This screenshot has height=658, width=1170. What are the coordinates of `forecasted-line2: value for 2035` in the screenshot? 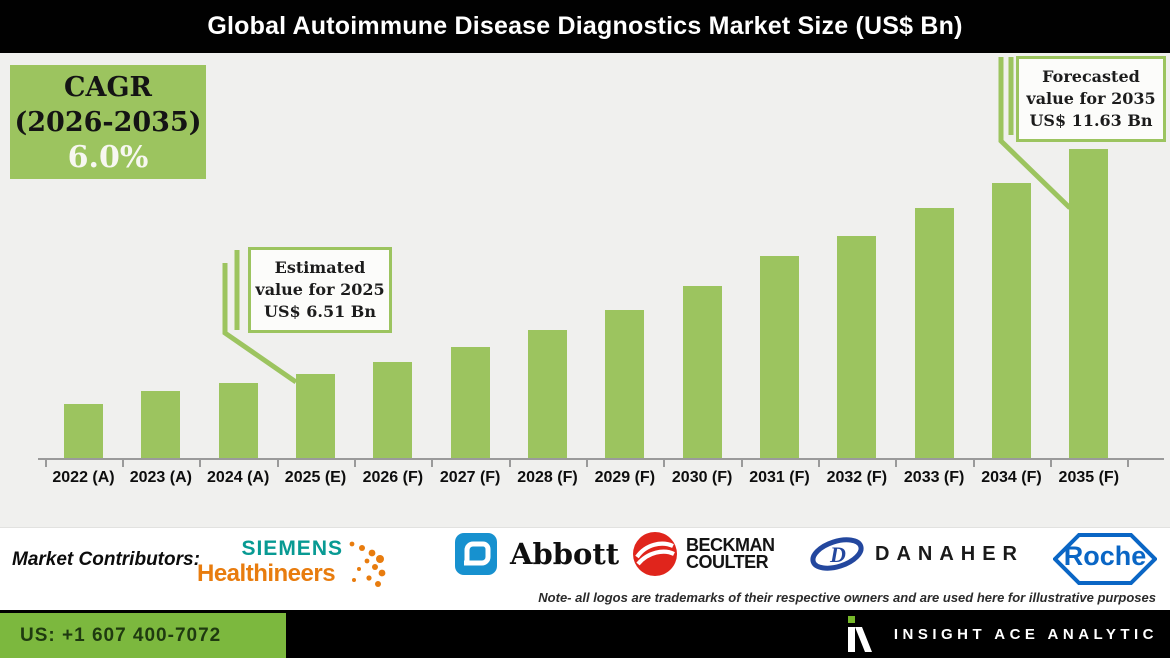 It's located at (1091, 98).